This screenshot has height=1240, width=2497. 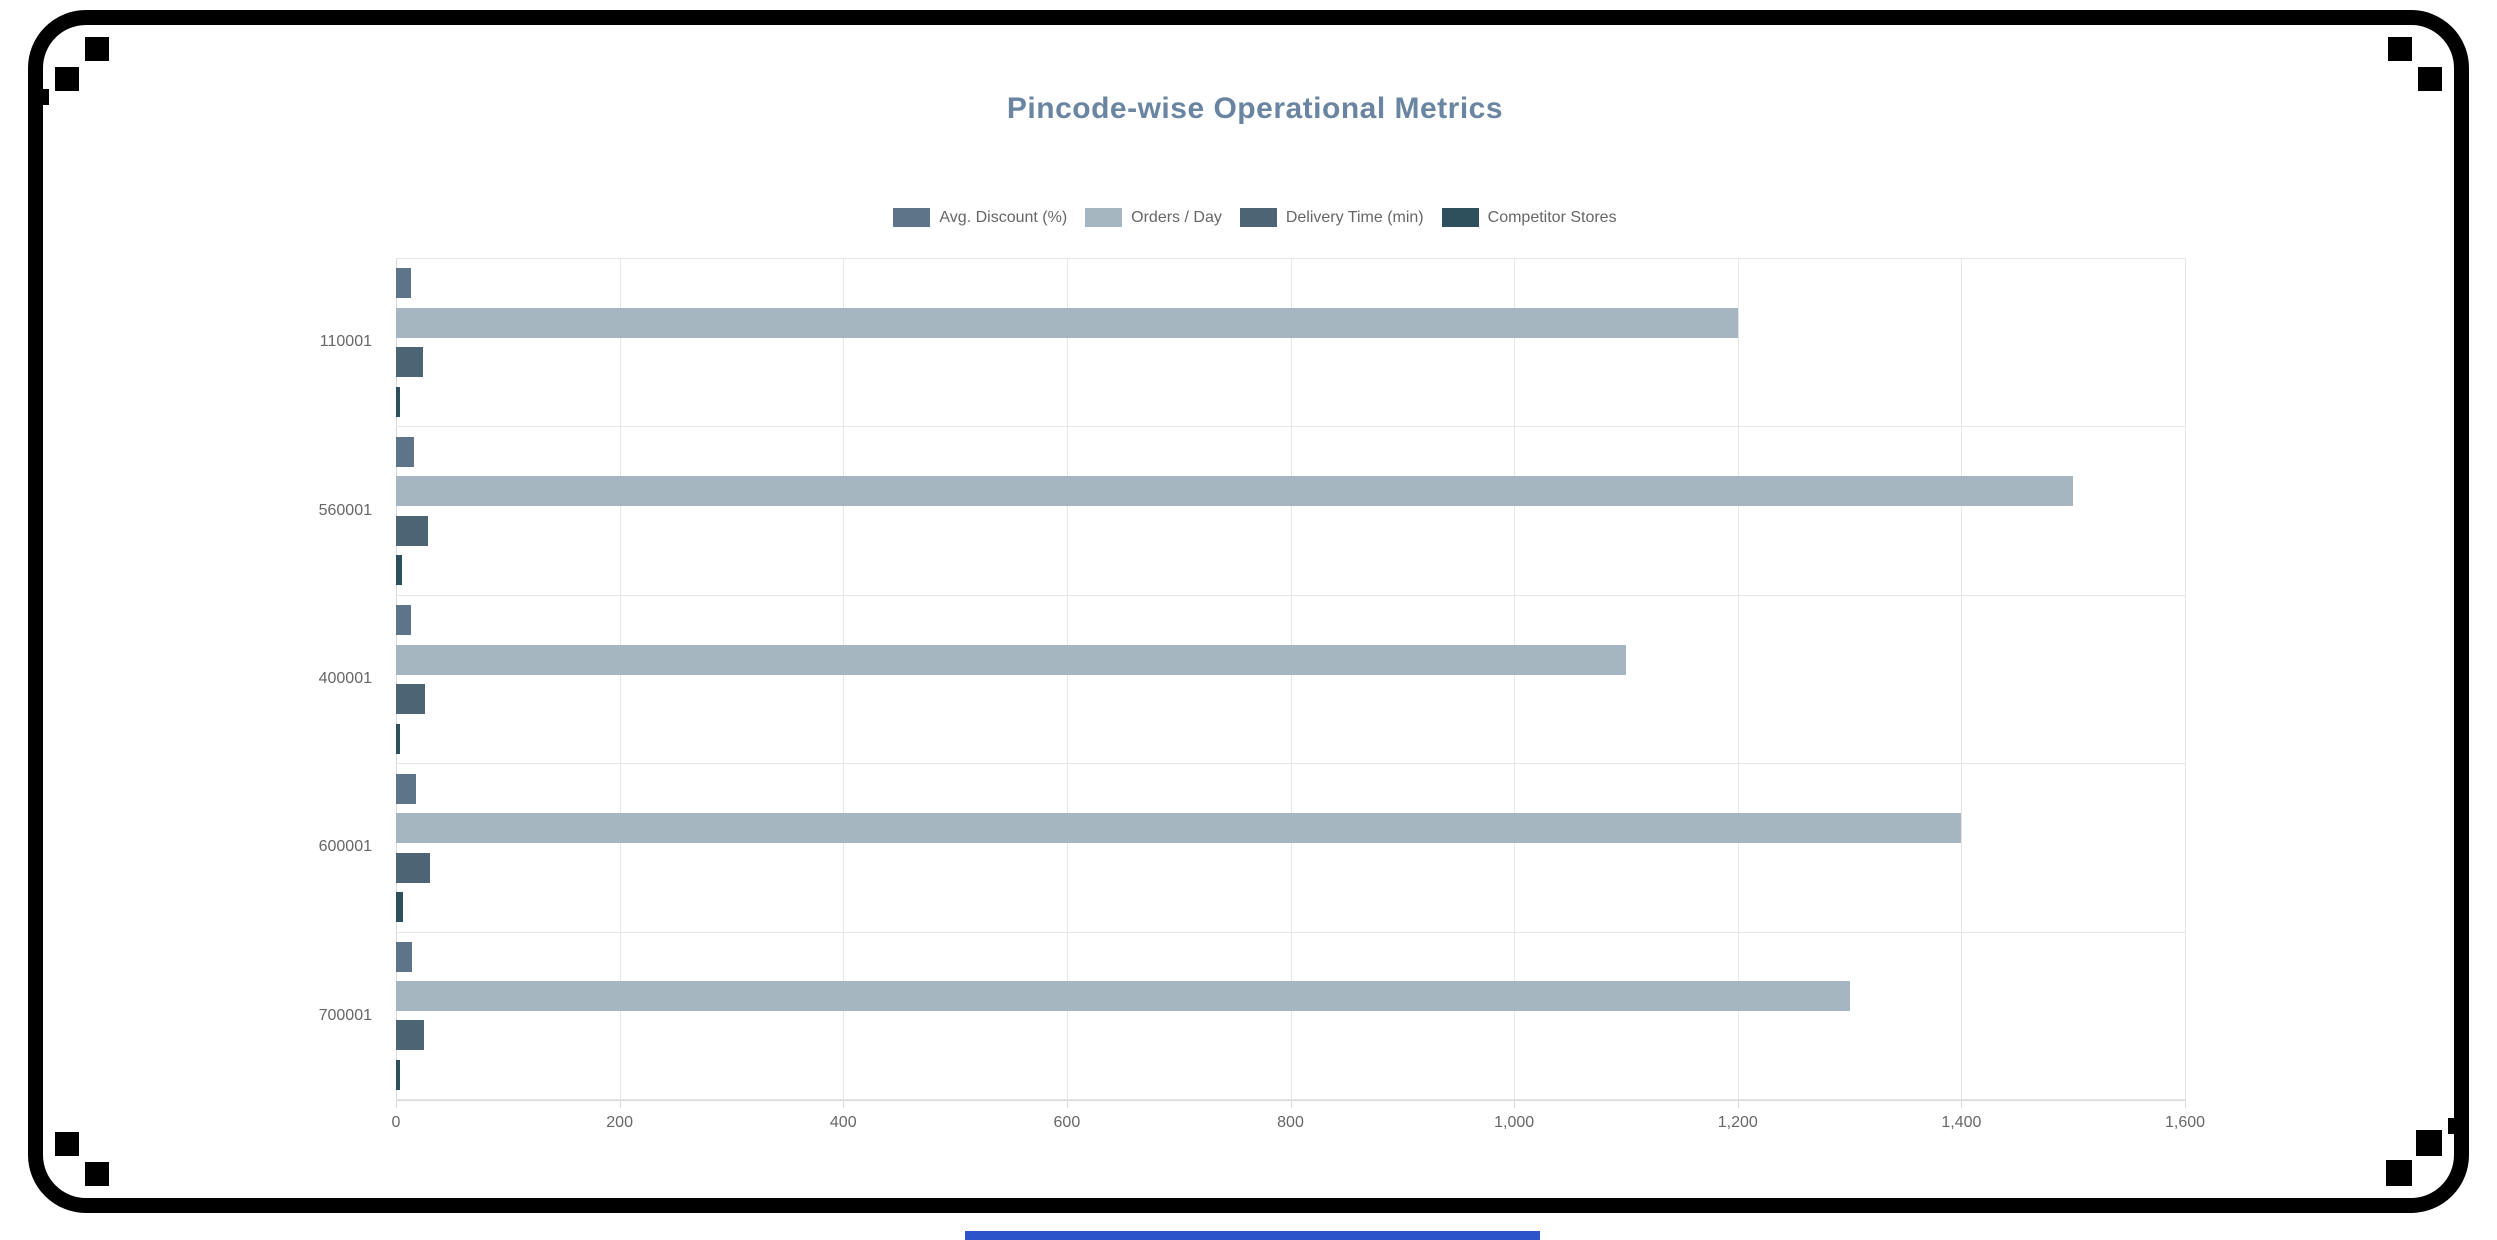 I want to click on legend-item-avg-discount: Avg. Discount (%), so click(x=980, y=217).